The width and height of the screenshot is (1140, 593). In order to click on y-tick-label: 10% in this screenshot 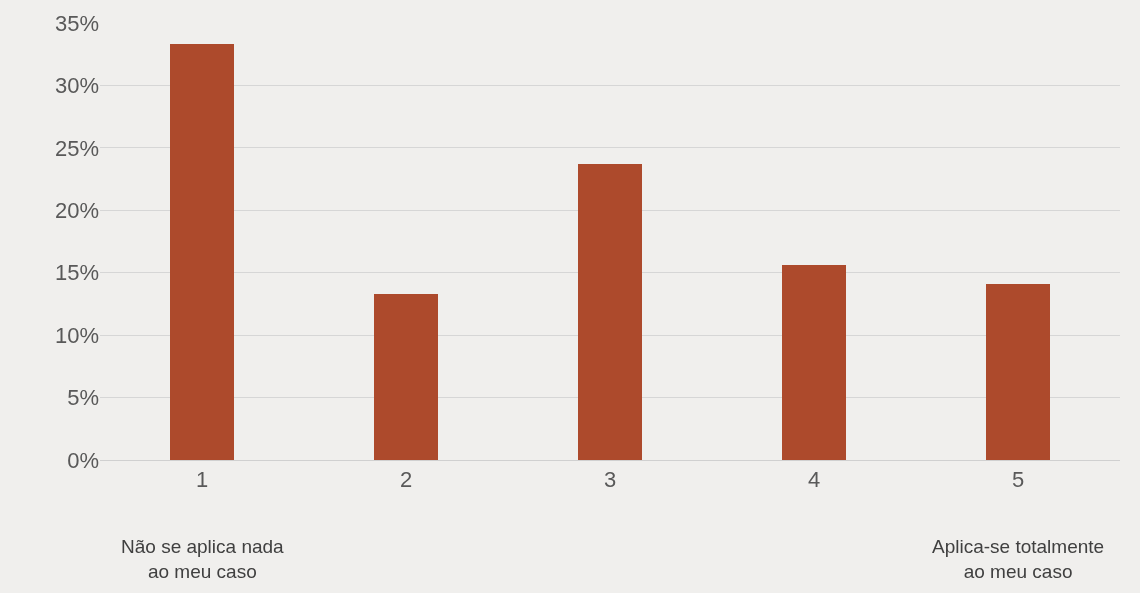, I will do `click(76, 335)`.